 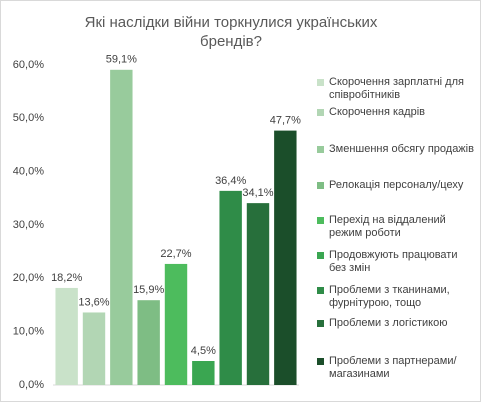 I want to click on data-label: 15,9%, so click(x=148, y=290).